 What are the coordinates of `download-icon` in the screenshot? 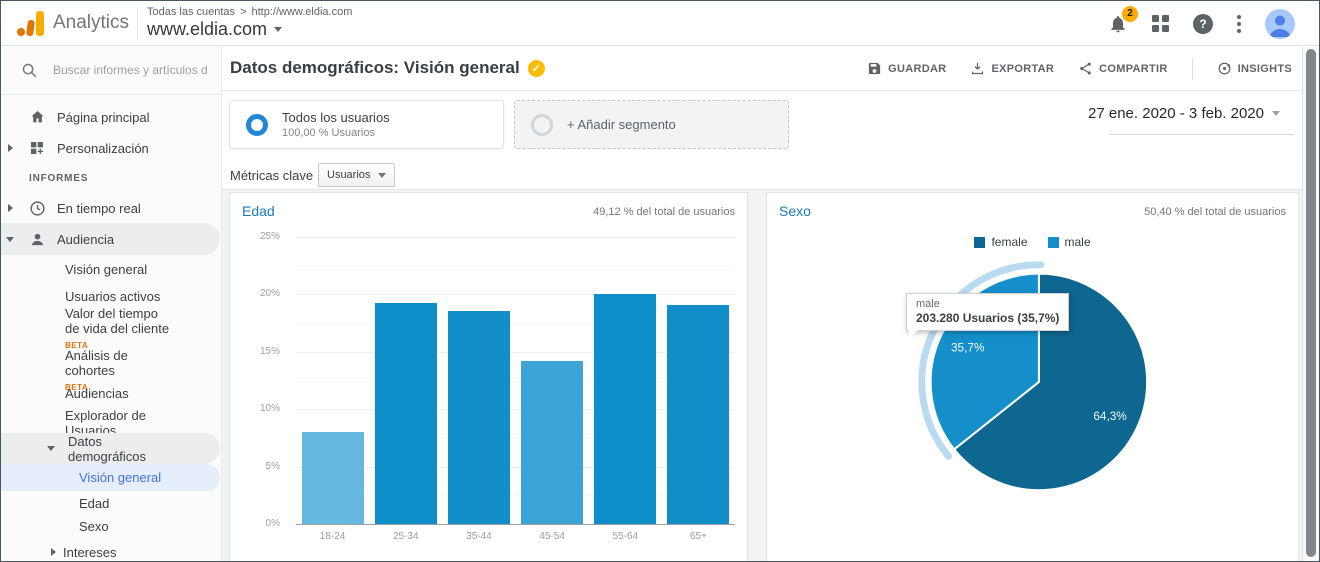 It's located at (978, 68).